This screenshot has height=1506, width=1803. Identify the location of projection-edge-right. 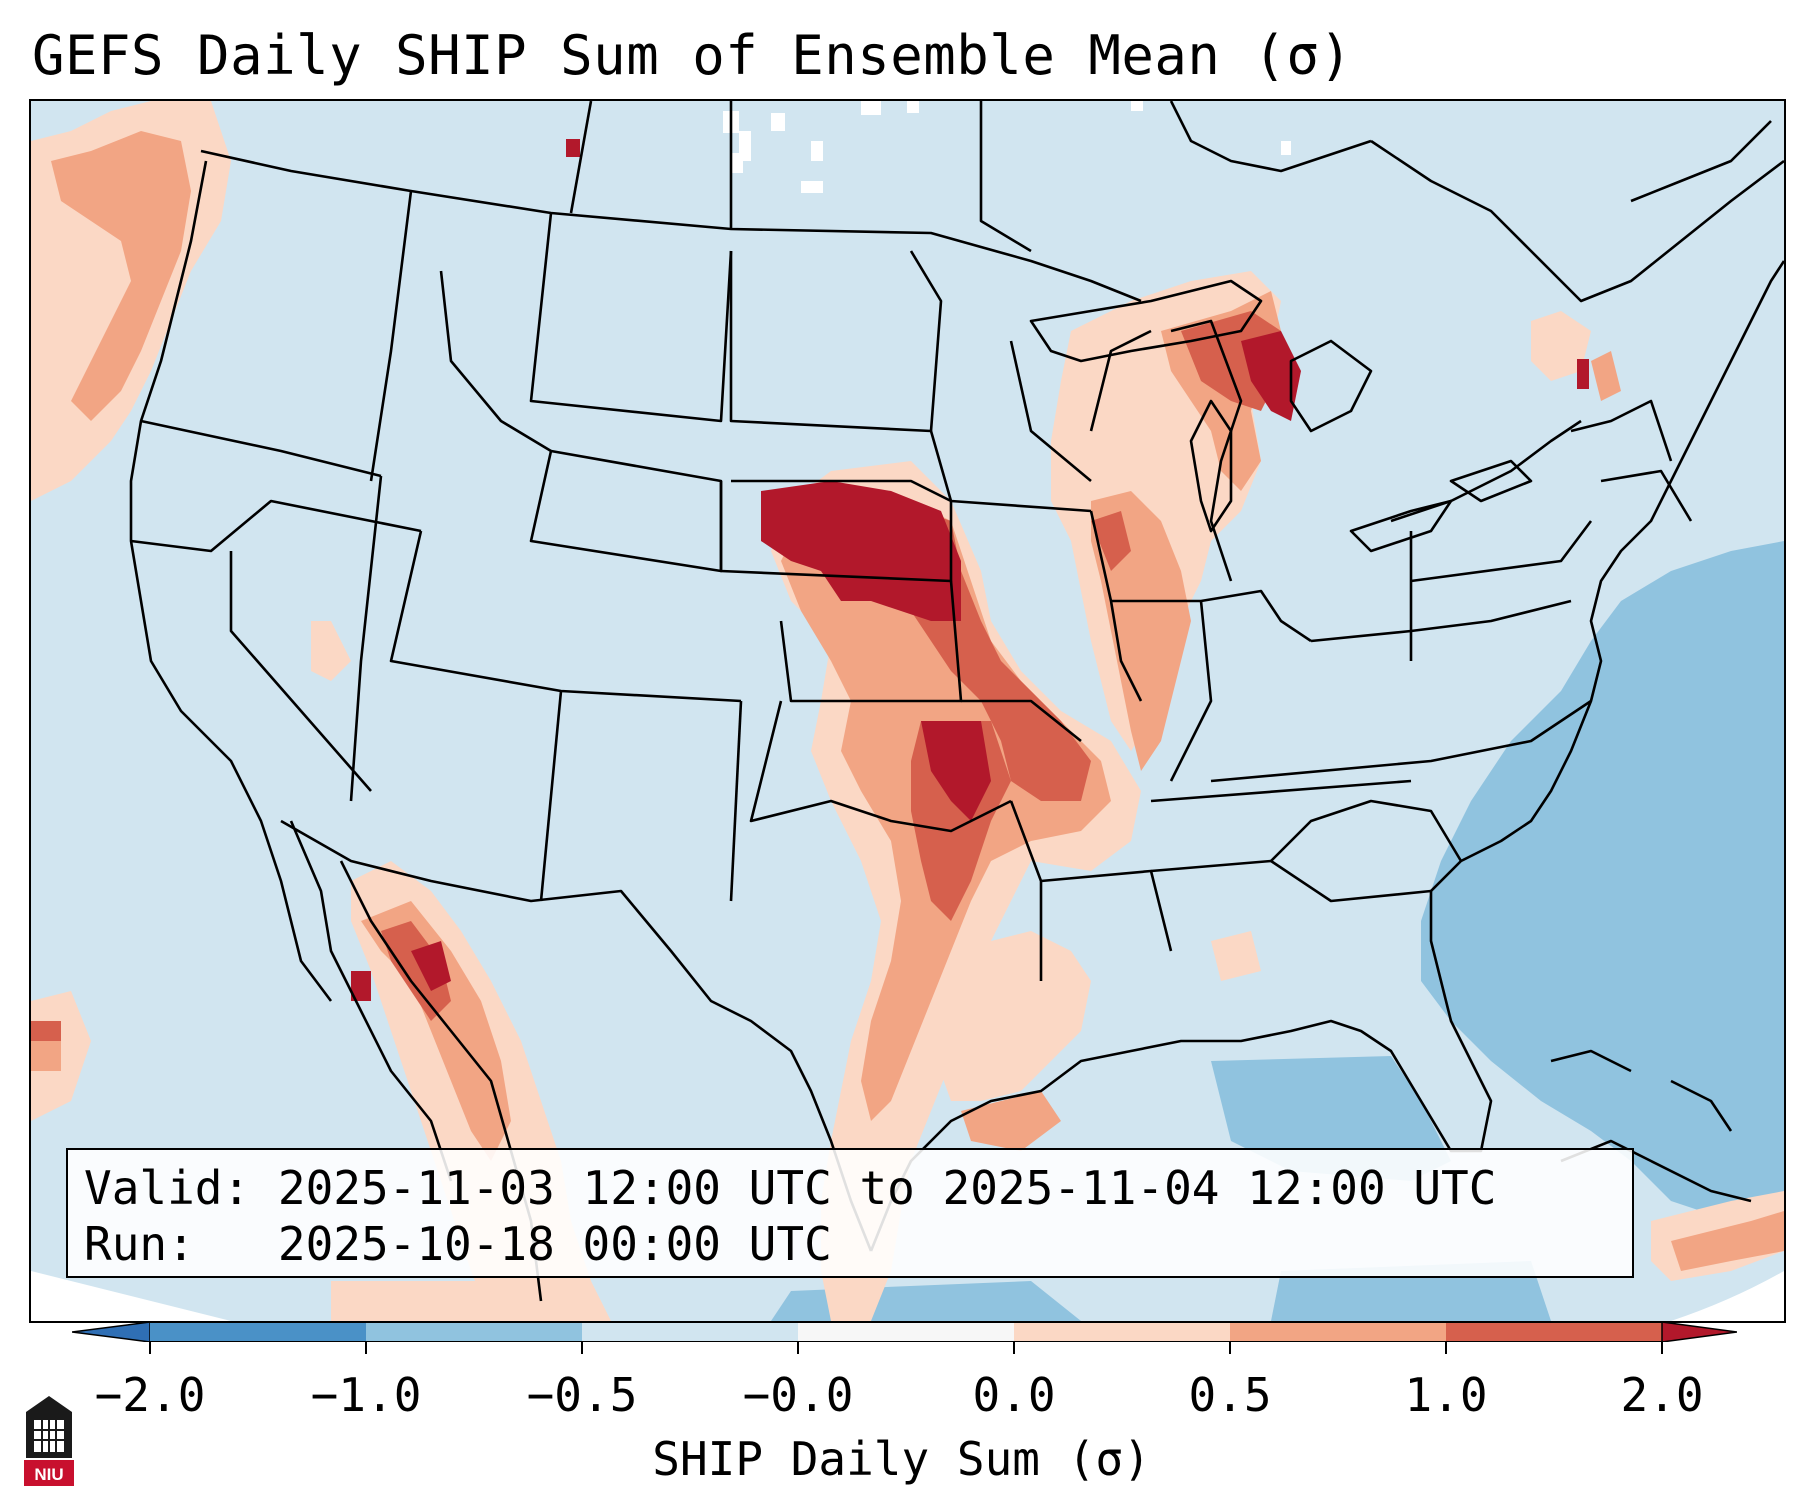
(1727, 1296).